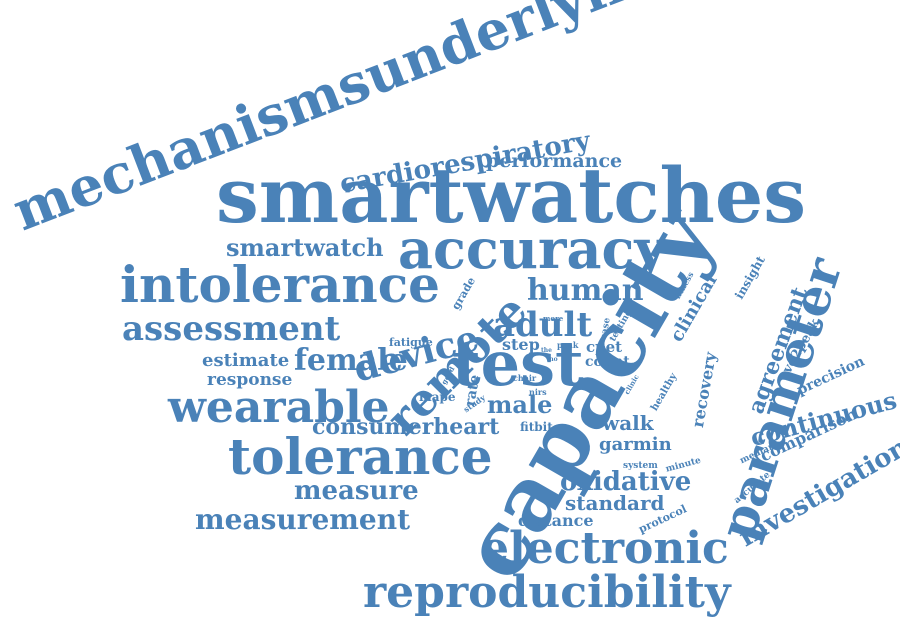 The height and width of the screenshot is (619, 900). I want to click on word-estimate: estimate, so click(246, 360).